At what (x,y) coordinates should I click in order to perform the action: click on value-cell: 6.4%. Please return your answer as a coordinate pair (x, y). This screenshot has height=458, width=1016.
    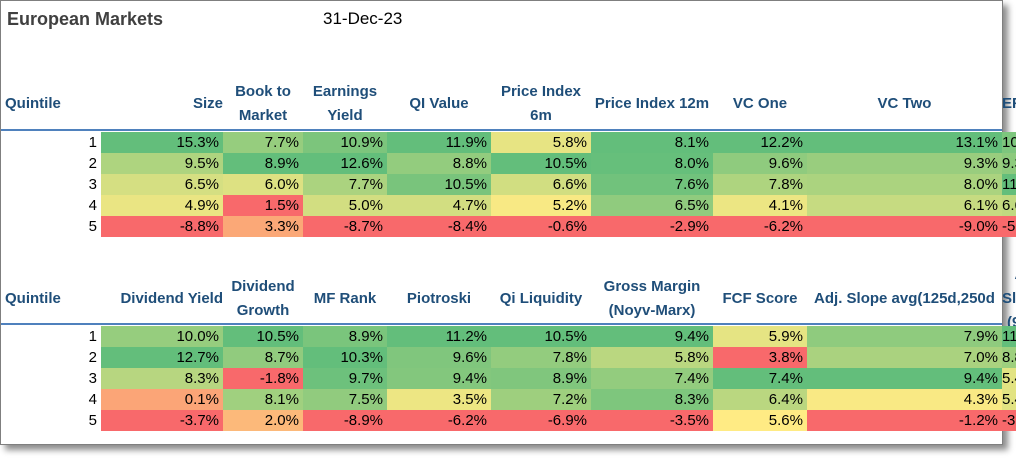
    Looking at the image, I should click on (760, 399).